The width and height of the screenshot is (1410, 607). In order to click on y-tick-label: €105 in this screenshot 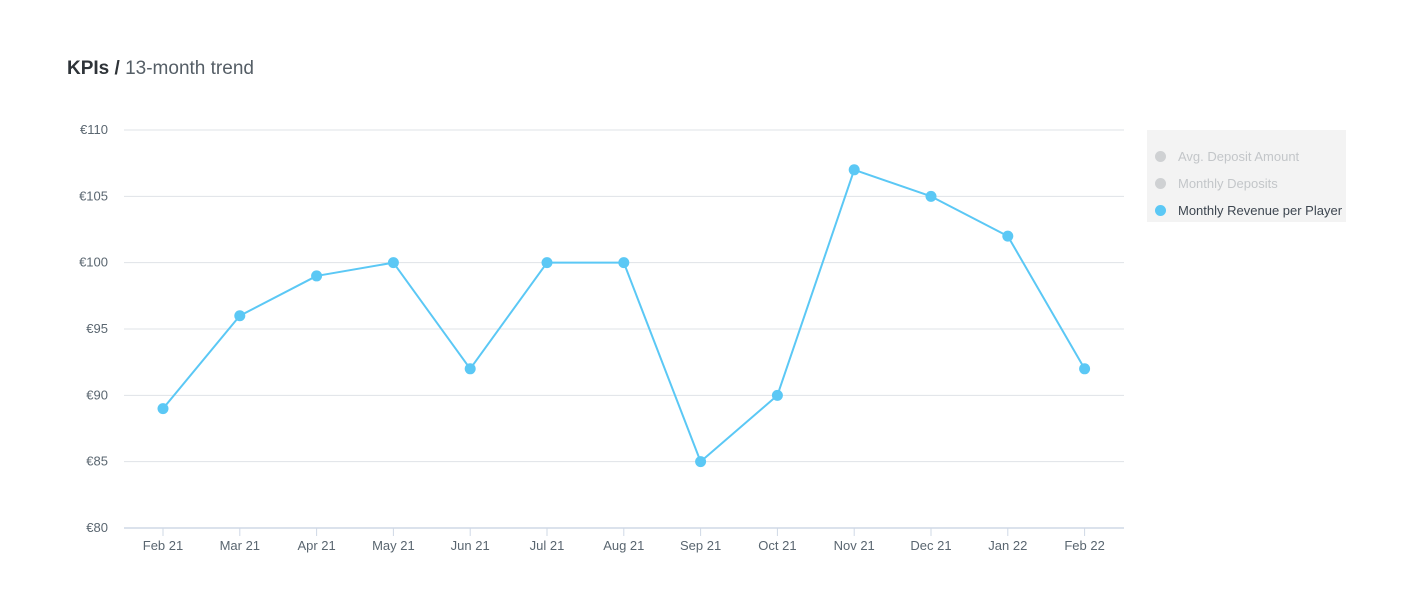, I will do `click(93, 195)`.